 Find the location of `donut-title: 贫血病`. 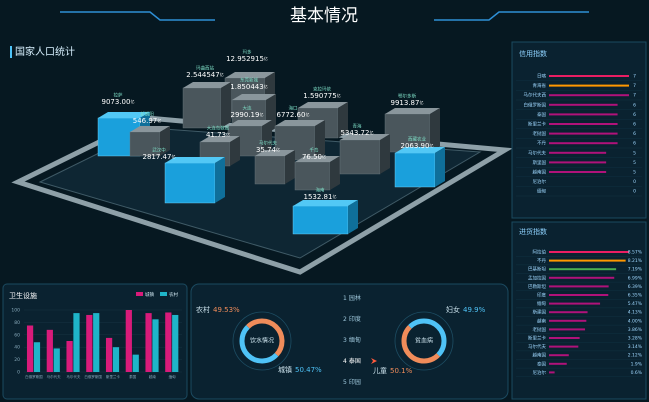

donut-title: 贫血病 is located at coordinates (424, 341).